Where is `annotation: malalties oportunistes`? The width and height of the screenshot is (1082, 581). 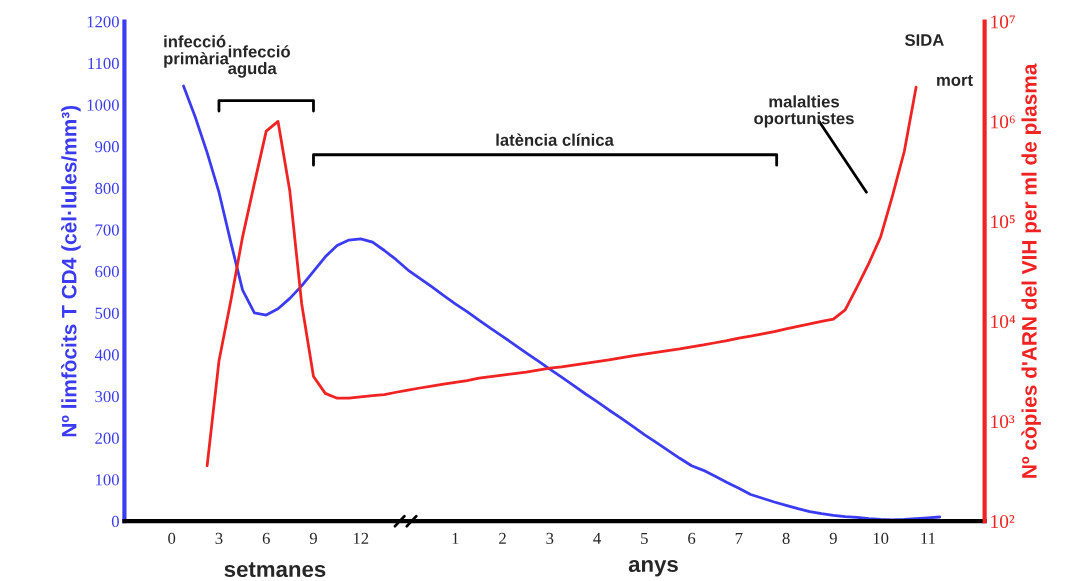 annotation: malalties oportunistes is located at coordinates (804, 111).